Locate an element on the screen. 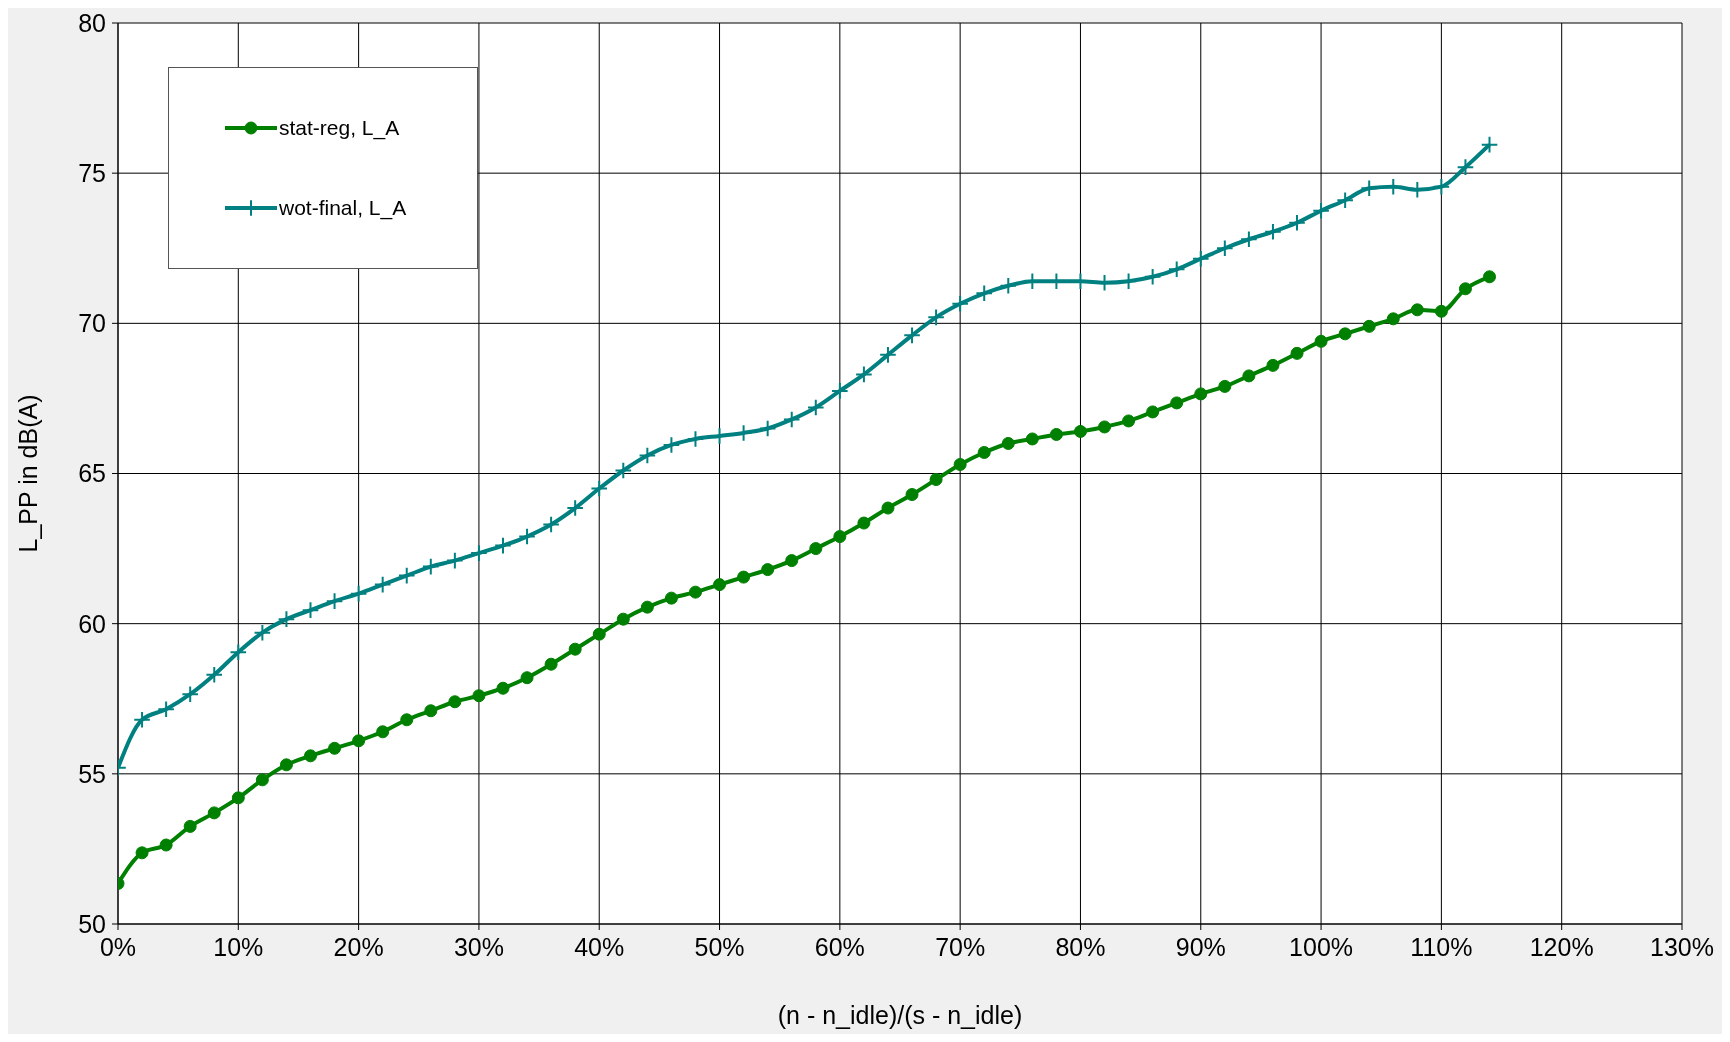  y-tick-label: 80 is located at coordinates (92, 22).